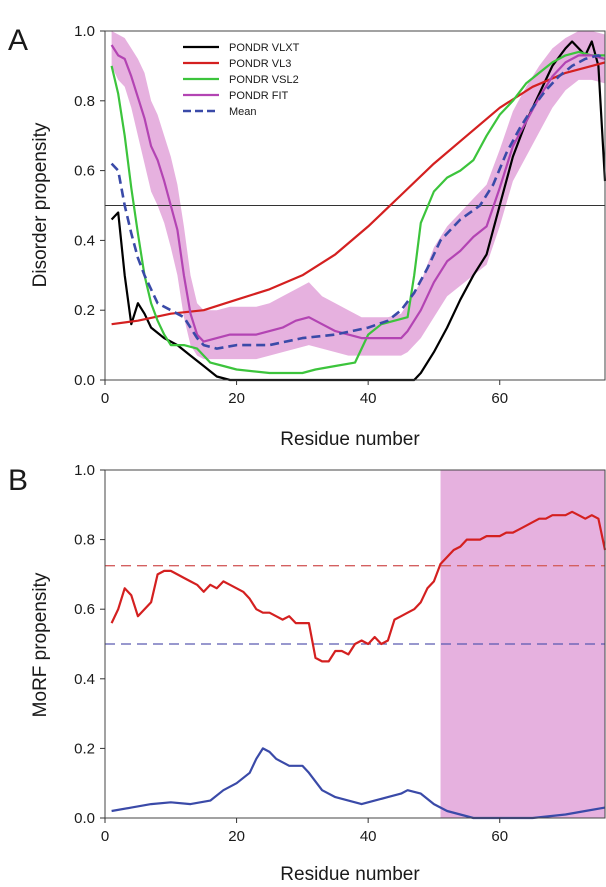 This screenshot has width=606, height=887. Describe the element at coordinates (243, 112) in the screenshot. I see `legend-label: Mean` at that location.